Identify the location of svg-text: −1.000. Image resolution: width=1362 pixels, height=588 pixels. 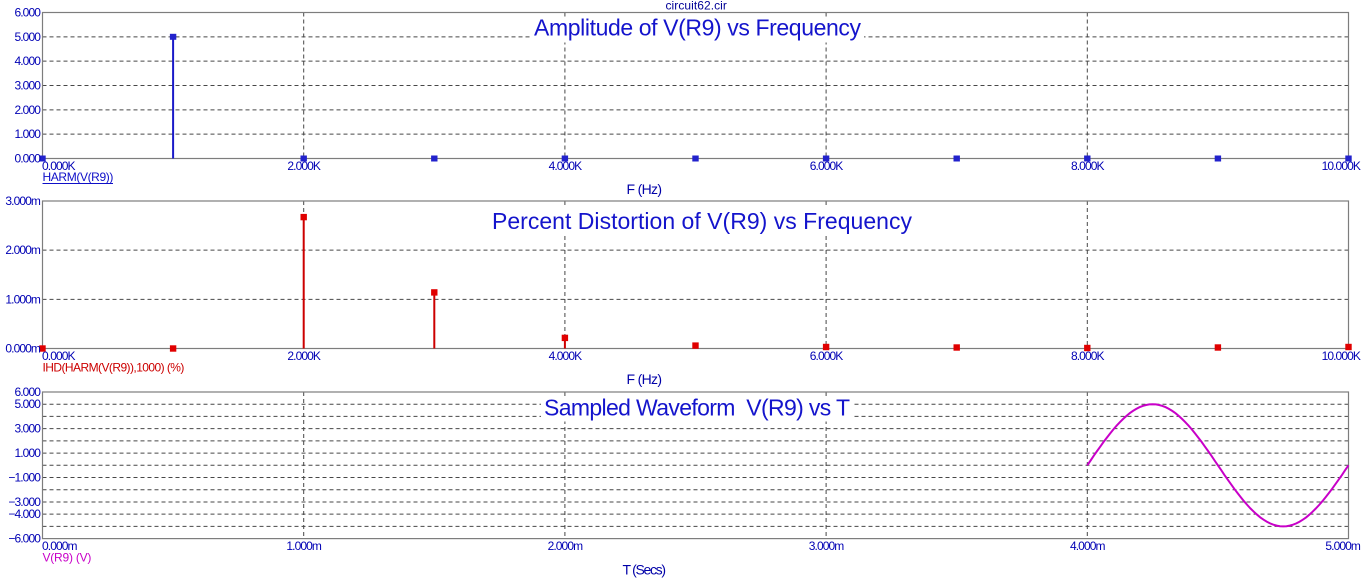
(24, 478).